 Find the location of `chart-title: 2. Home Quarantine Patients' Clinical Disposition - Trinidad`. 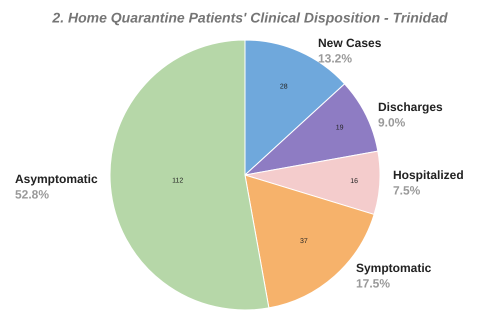

chart-title: 2. Home Quarantine Patients' Clinical Disposition - Trinidad is located at coordinates (249, 18).